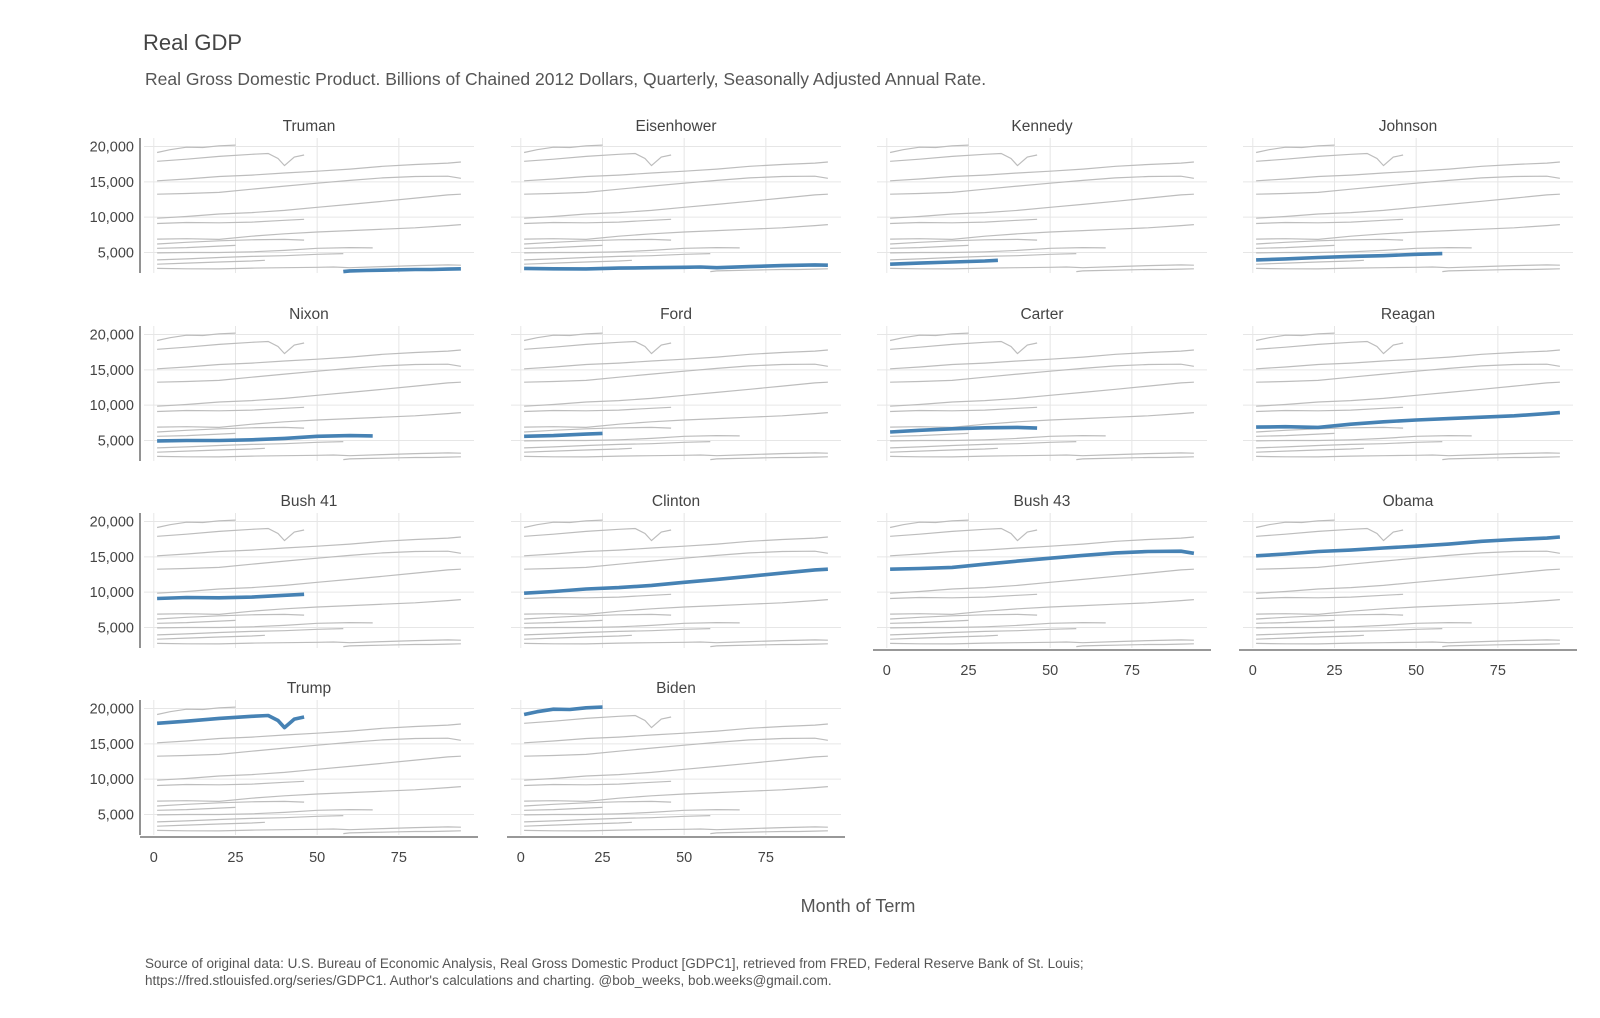 Image resolution: width=1600 pixels, height=1018 pixels. I want to click on panel-ford: Ford, so click(676, 383).